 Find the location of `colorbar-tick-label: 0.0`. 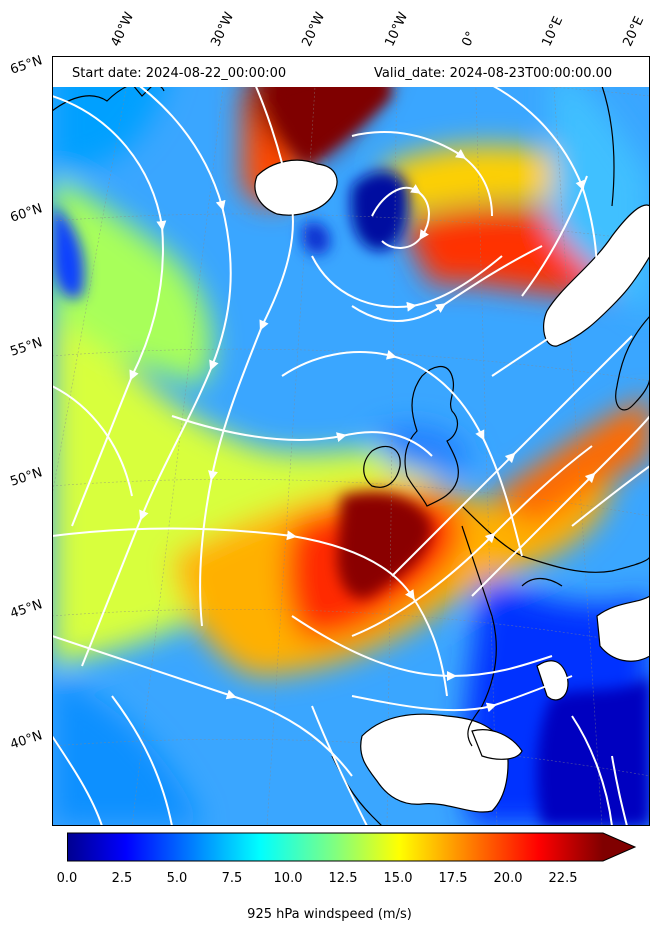

colorbar-tick-label: 0.0 is located at coordinates (67, 878).